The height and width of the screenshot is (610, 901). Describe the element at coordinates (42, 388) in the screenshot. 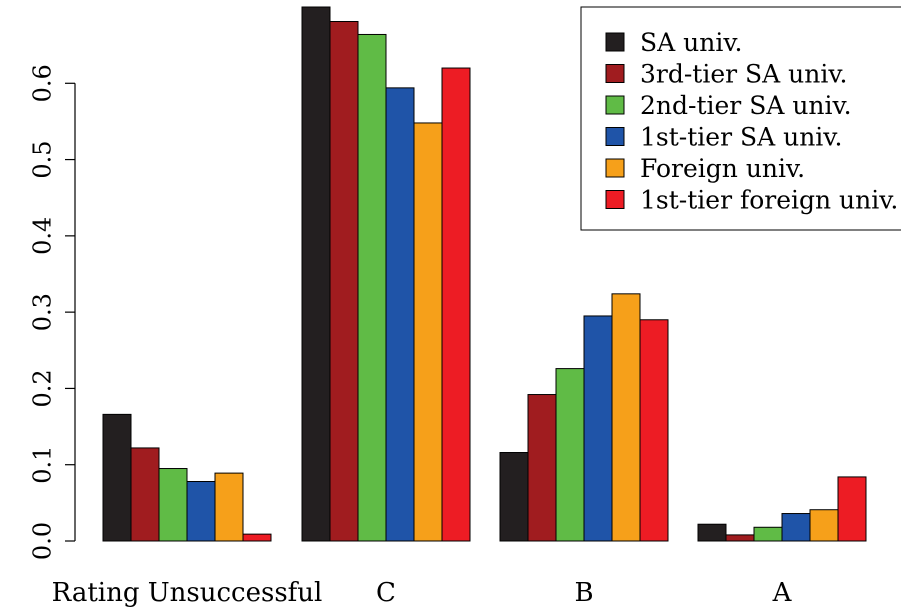

I see `y-tick-label: 0.2` at that location.